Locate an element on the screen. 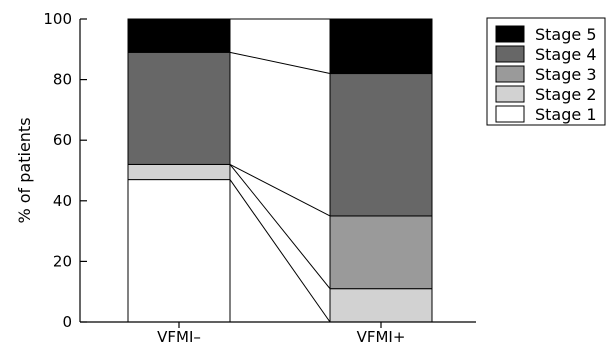 The height and width of the screenshot is (345, 609). y-axis-title: % of patients is located at coordinates (24, 170).